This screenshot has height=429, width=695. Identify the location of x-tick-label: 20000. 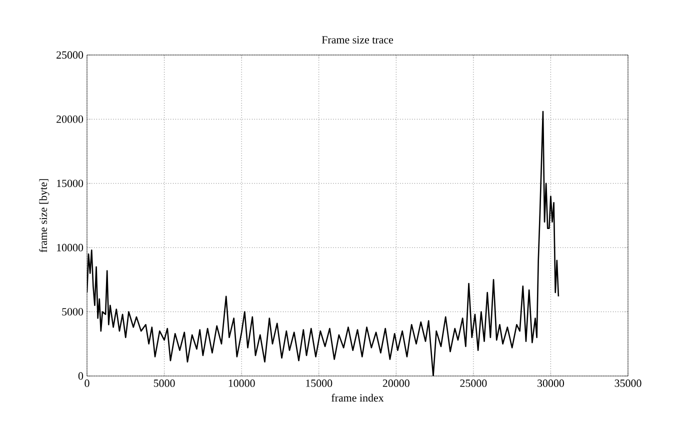
(396, 383).